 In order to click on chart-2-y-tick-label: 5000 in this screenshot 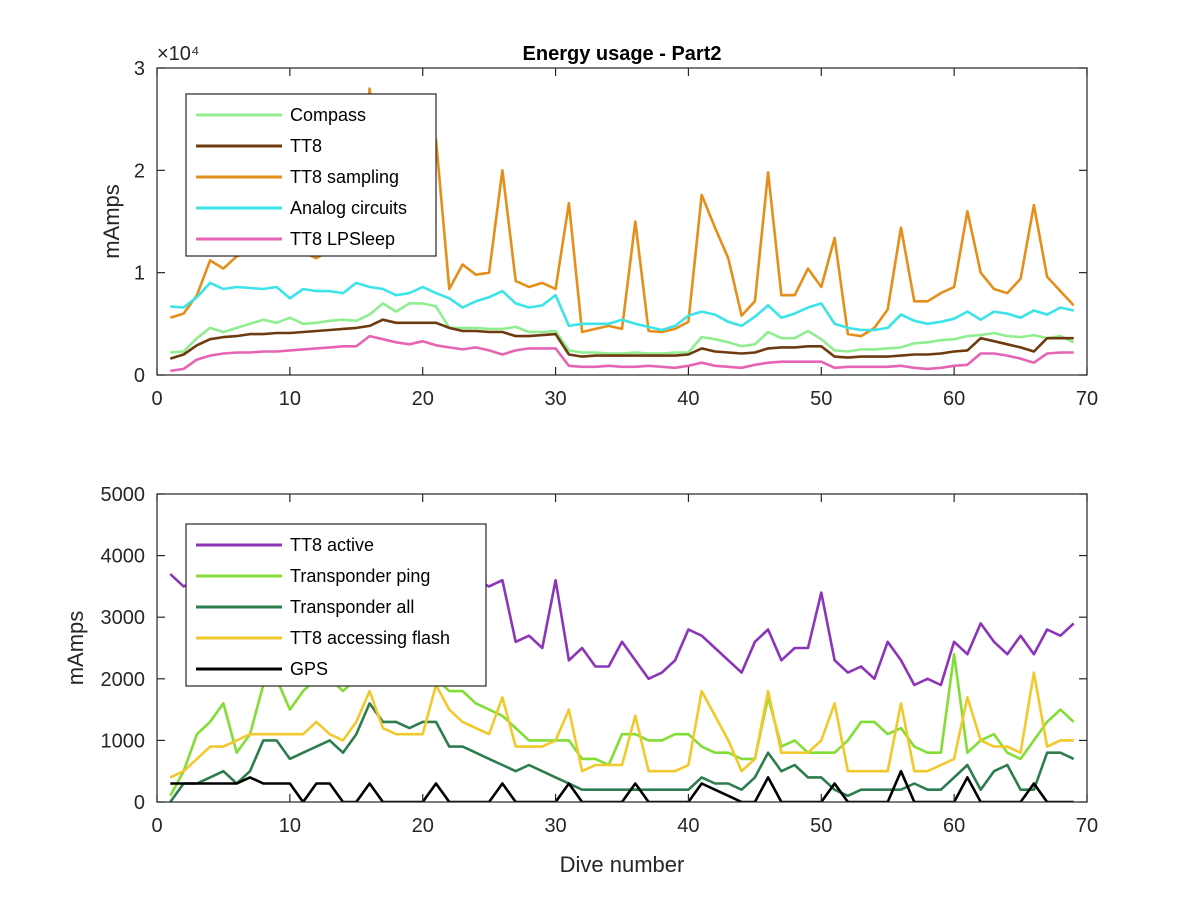, I will do `click(123, 495)`.